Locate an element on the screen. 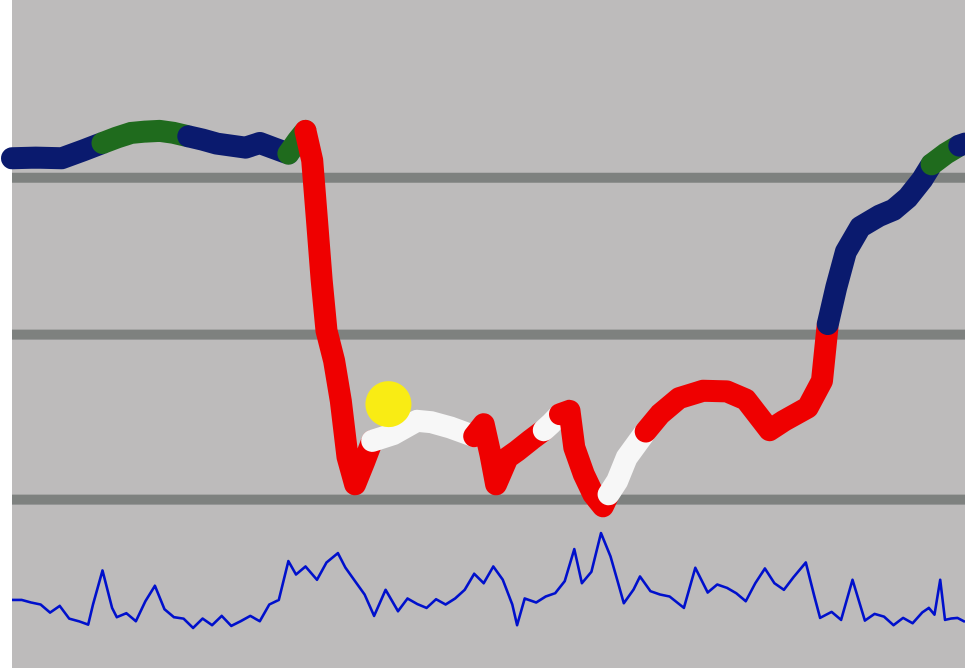 The height and width of the screenshot is (668, 965). signal-layer is located at coordinates (488, 580).